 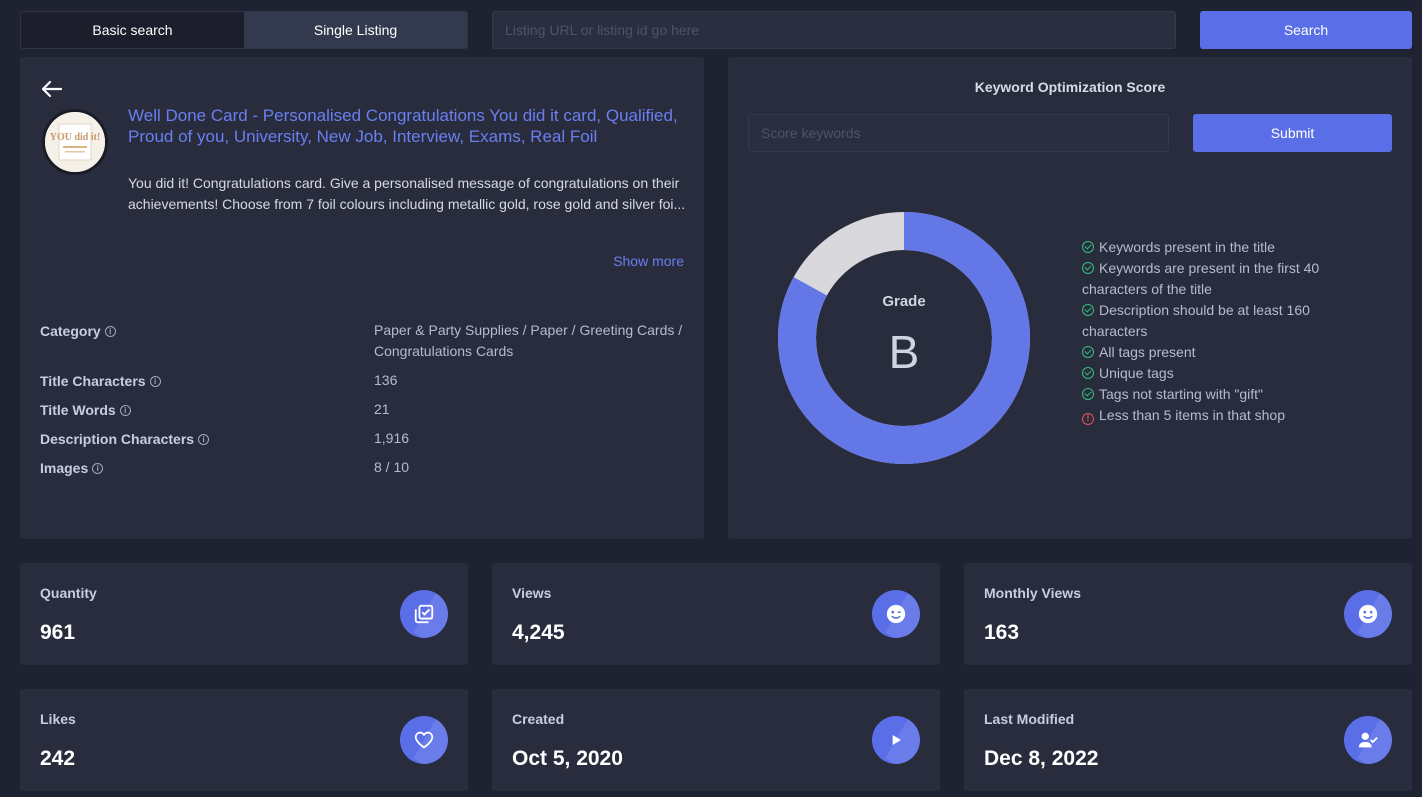 What do you see at coordinates (58, 758) in the screenshot?
I see `stat-value: 242` at bounding box center [58, 758].